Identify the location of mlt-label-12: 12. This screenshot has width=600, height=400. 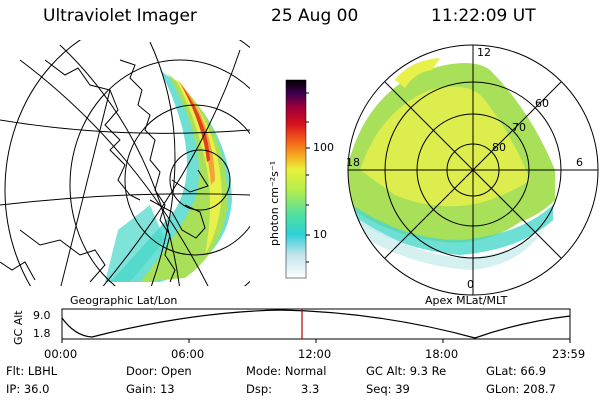
(484, 52).